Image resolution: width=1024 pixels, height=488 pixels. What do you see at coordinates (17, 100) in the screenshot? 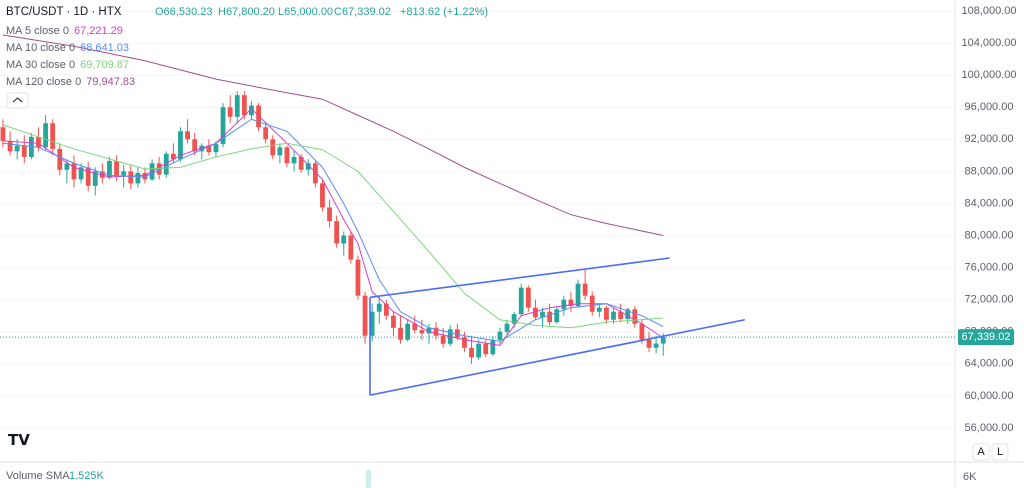
I see `collapse-button` at bounding box center [17, 100].